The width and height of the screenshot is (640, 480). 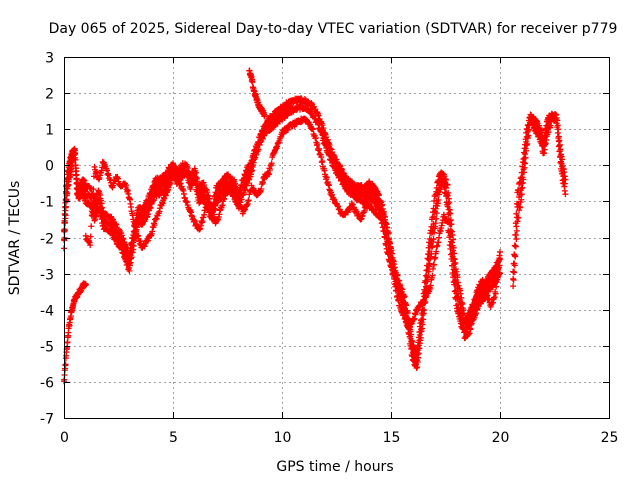 I want to click on y-tick-label: 2, so click(x=49, y=95).